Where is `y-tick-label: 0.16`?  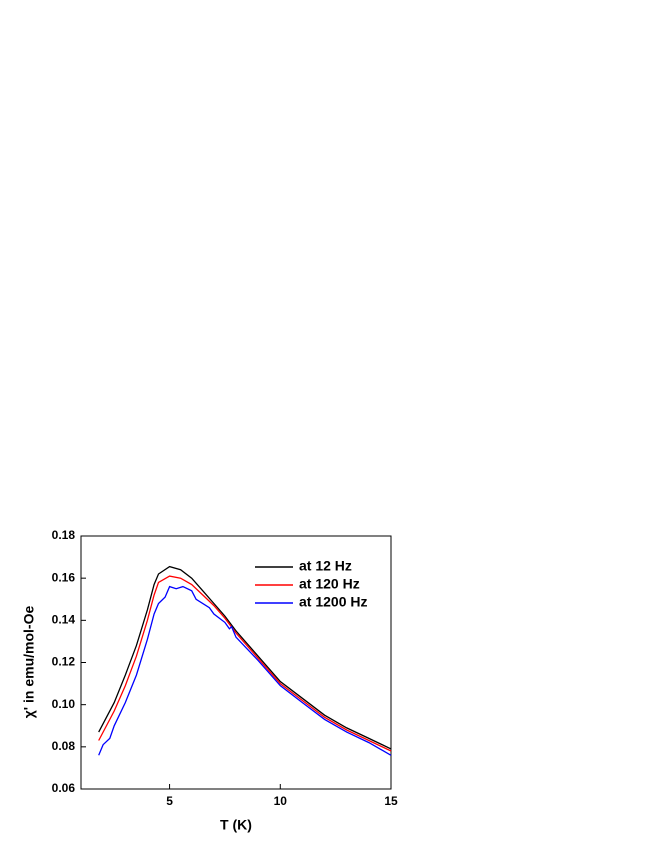
y-tick-label: 0.16 is located at coordinates (64, 577).